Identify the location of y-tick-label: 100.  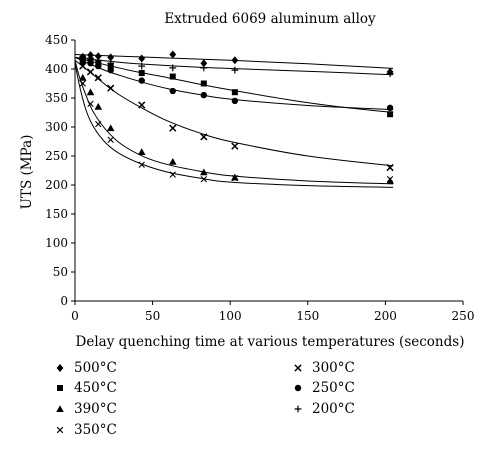
(56, 243).